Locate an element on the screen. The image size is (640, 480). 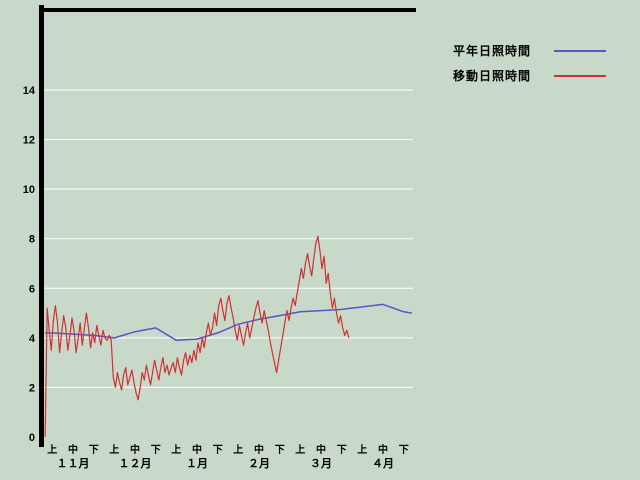
x-axis-month-label: １１月 is located at coordinates (73, 463).